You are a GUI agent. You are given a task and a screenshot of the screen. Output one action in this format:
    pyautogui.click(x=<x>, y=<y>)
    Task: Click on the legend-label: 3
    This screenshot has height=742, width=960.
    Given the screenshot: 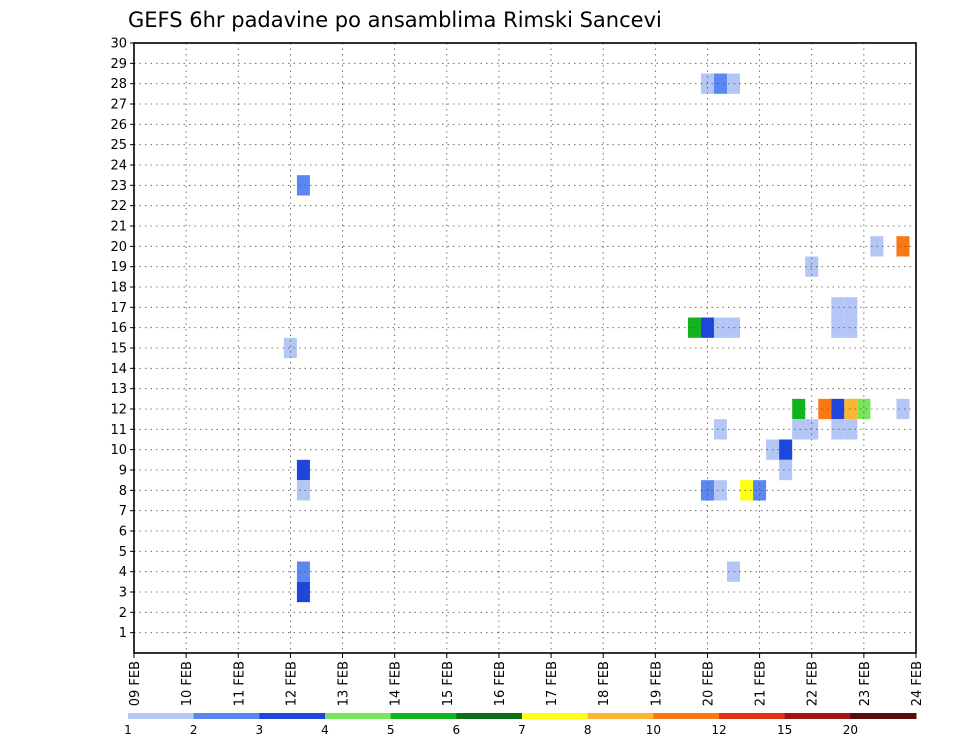 What is the action you would take?
    pyautogui.click(x=260, y=730)
    